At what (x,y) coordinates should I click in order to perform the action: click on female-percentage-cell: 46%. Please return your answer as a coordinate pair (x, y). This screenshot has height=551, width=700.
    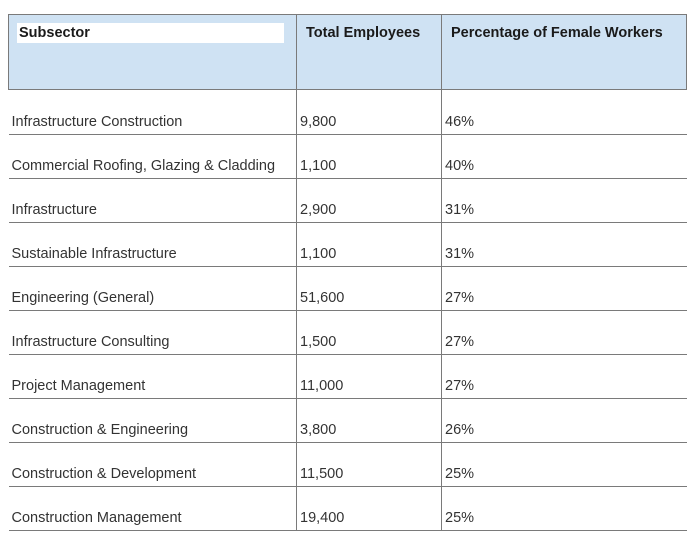
    Looking at the image, I should click on (564, 112).